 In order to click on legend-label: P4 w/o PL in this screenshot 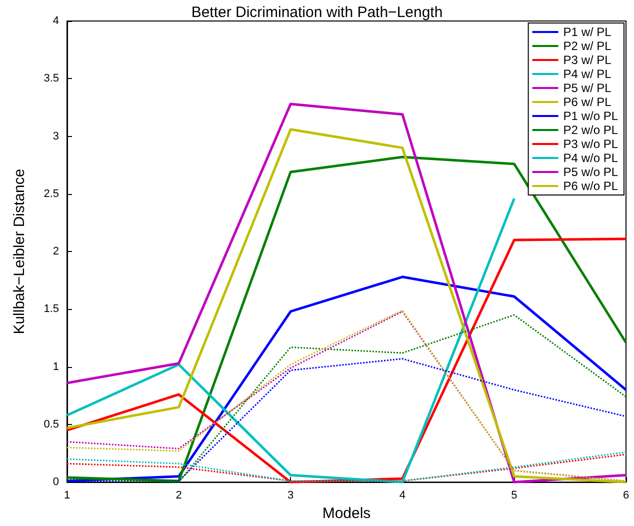, I will do `click(590, 158)`.